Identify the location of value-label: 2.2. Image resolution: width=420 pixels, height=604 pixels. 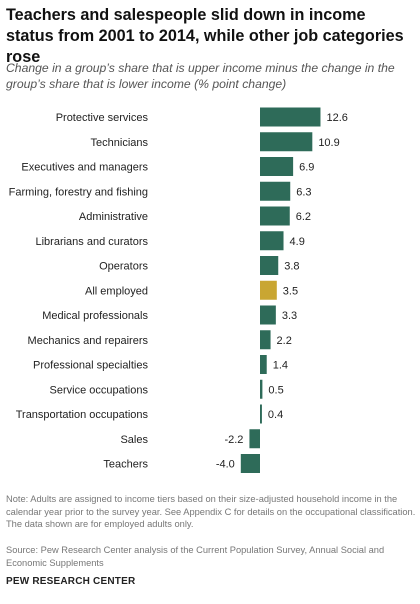
(284, 341).